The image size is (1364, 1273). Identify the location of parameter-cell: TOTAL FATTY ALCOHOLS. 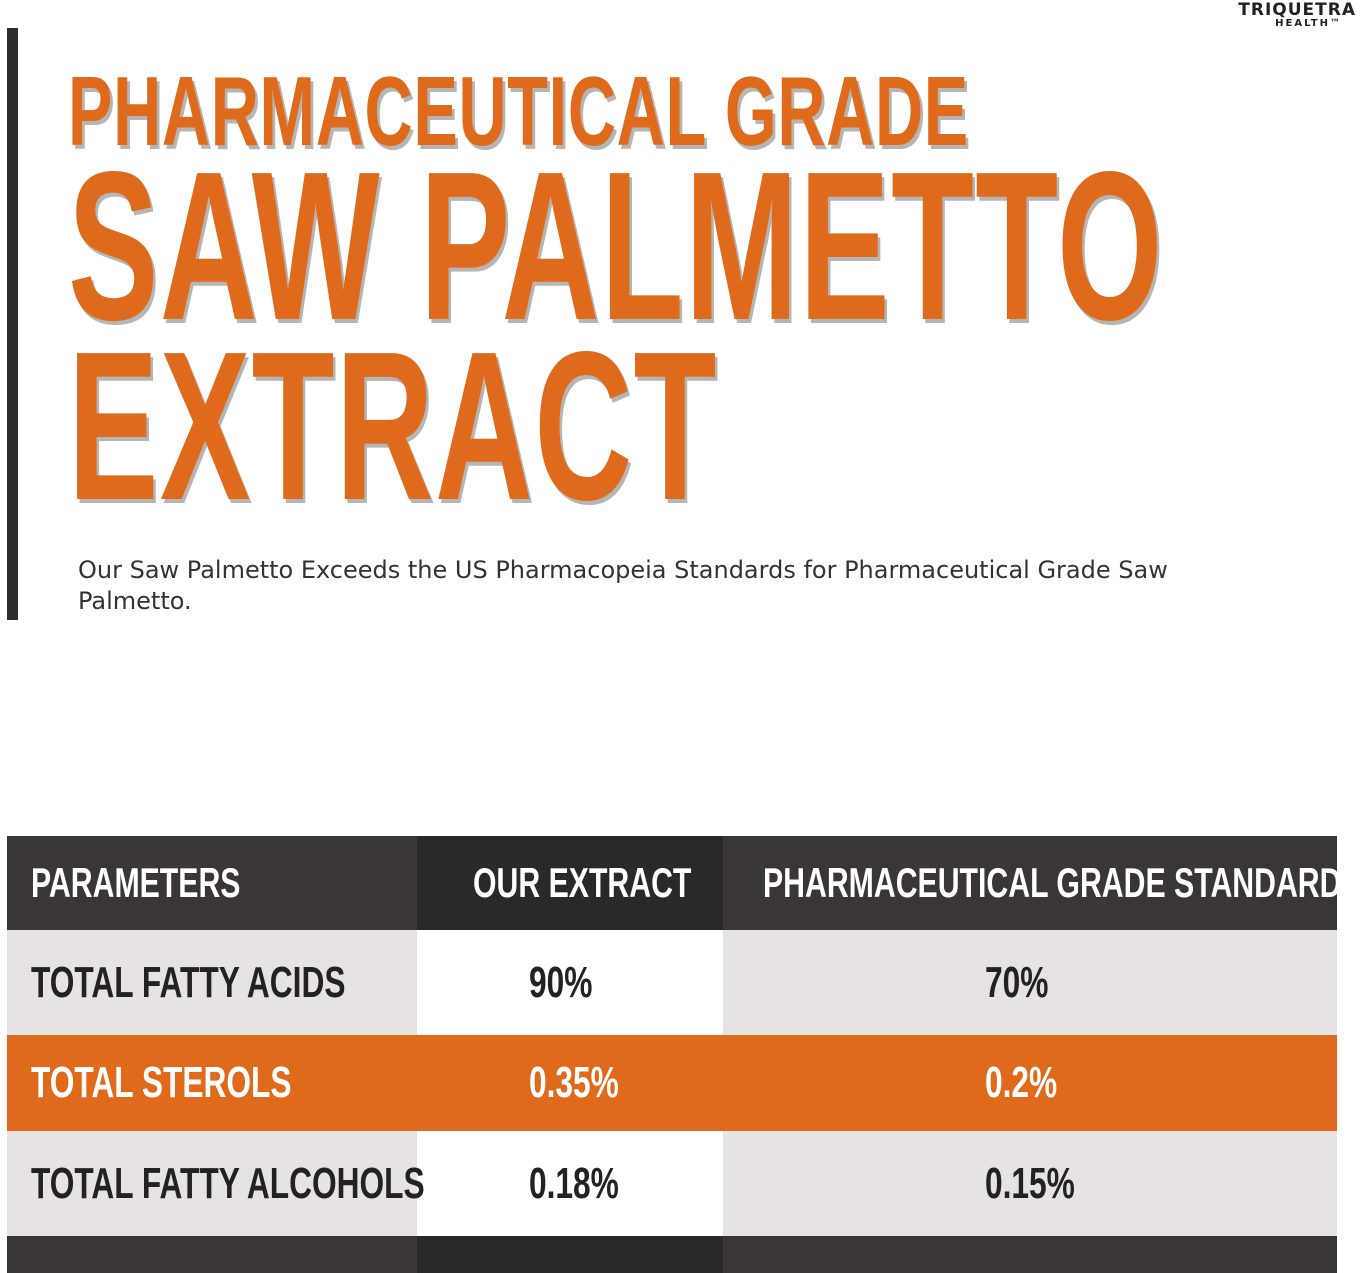
(216, 1183).